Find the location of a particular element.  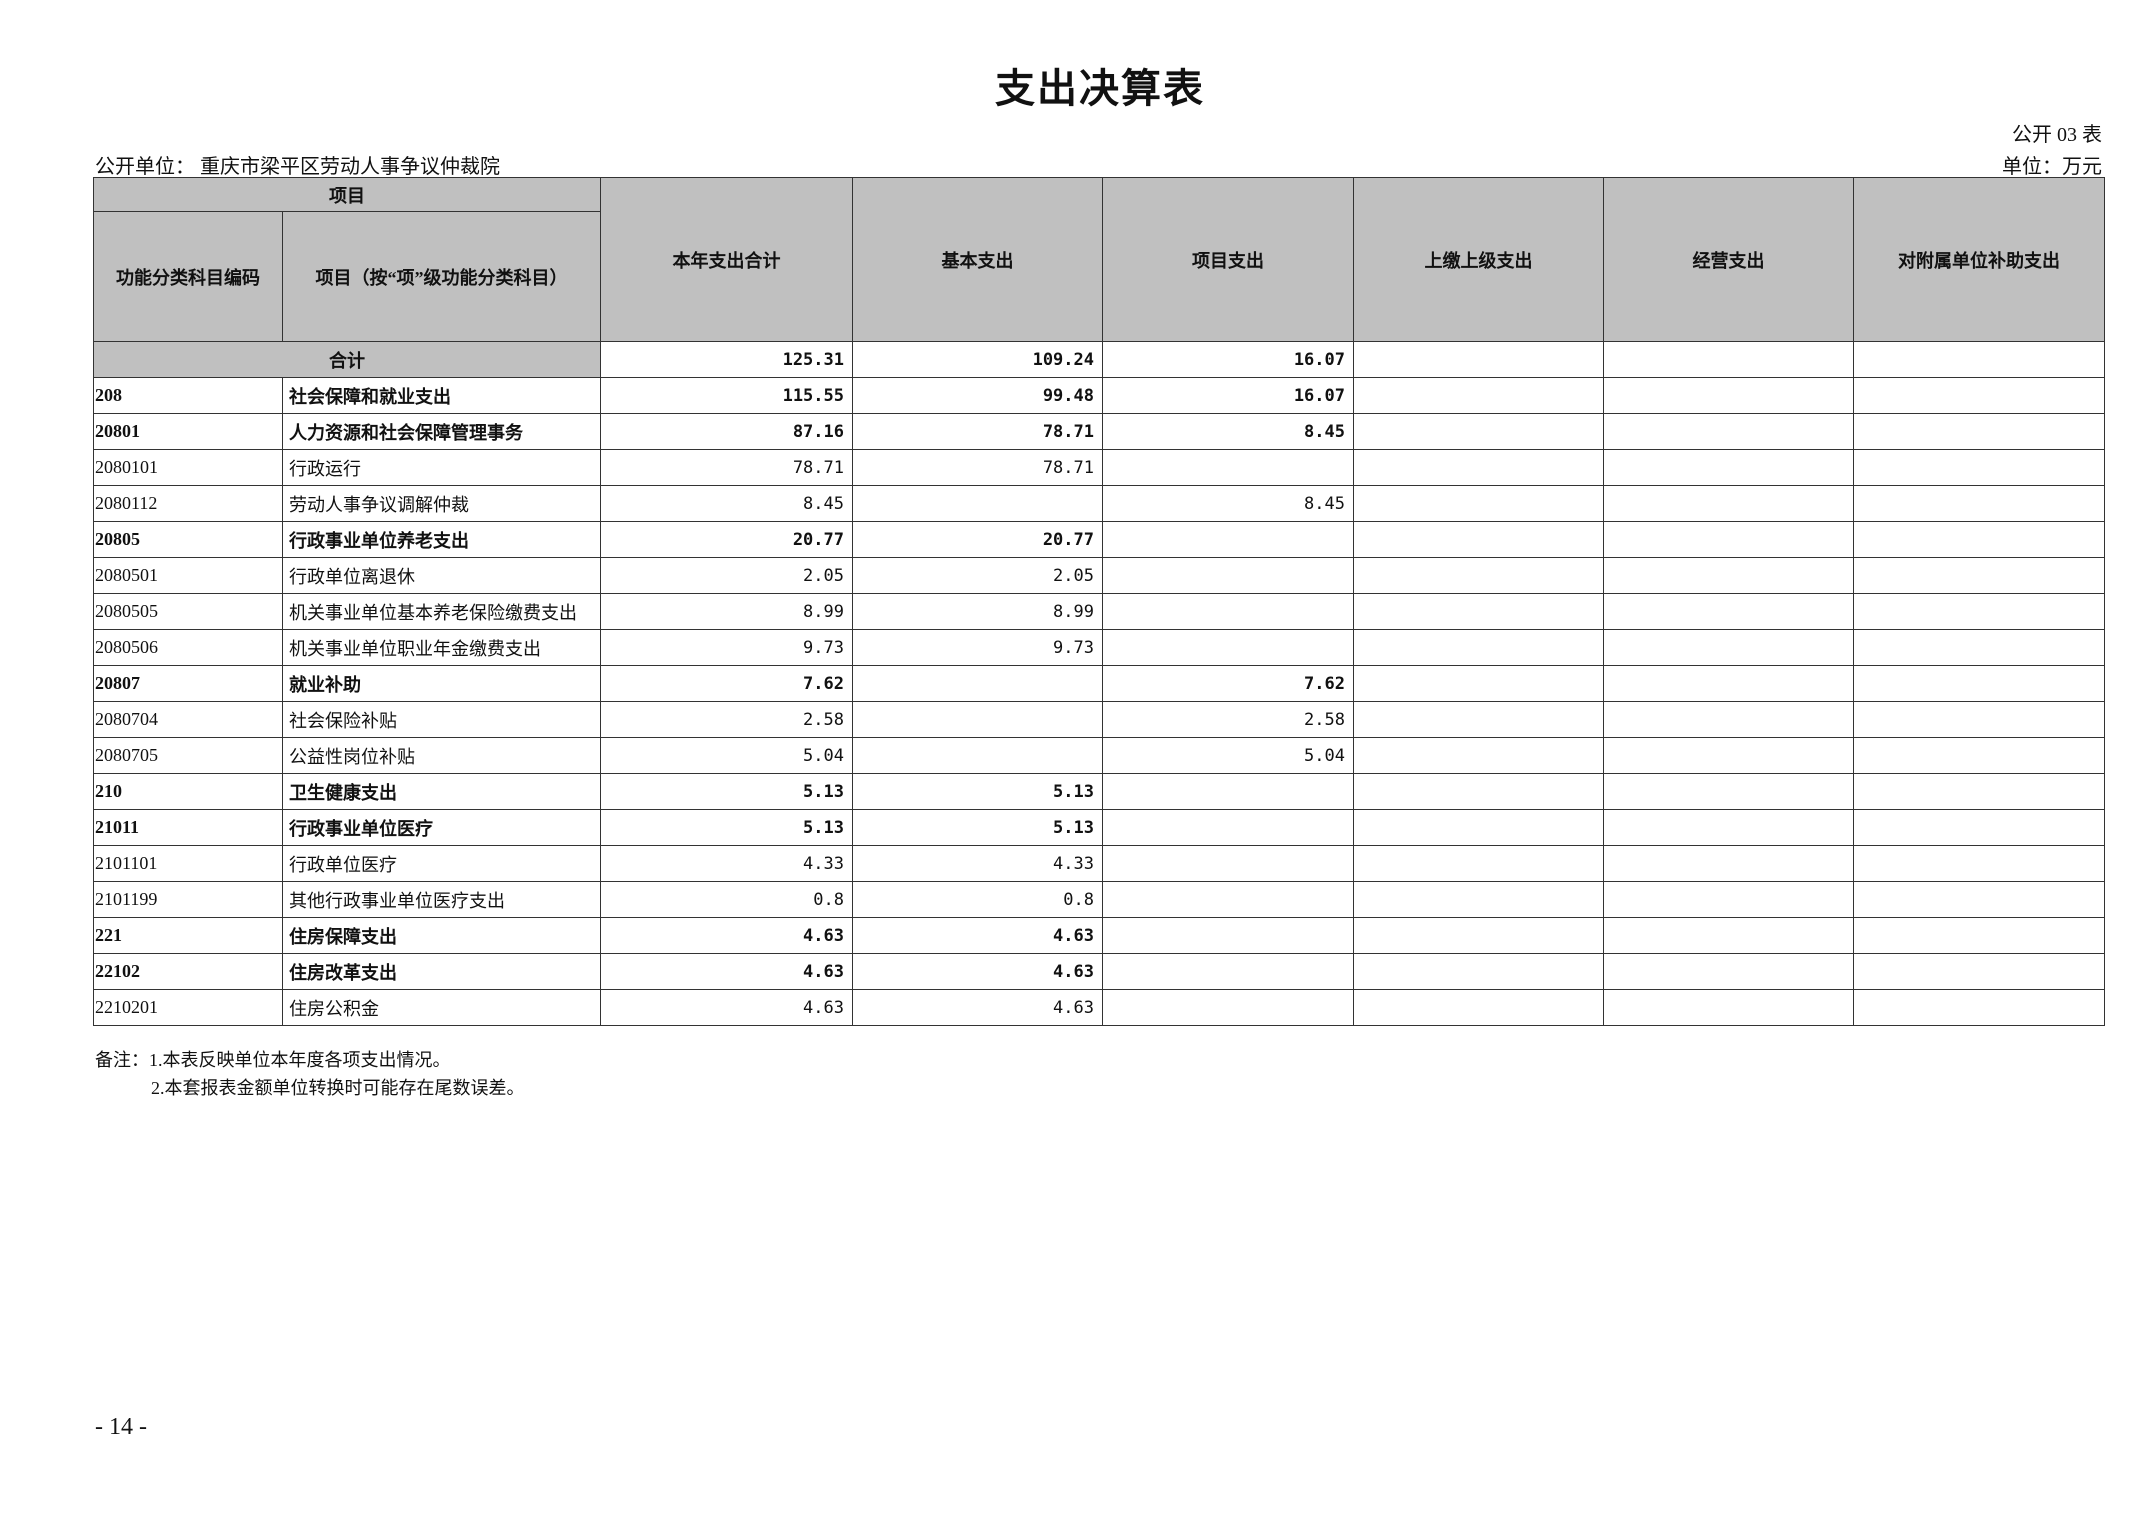

name-cell: 机关事业单位职业年金缴费支出 is located at coordinates (441, 647).